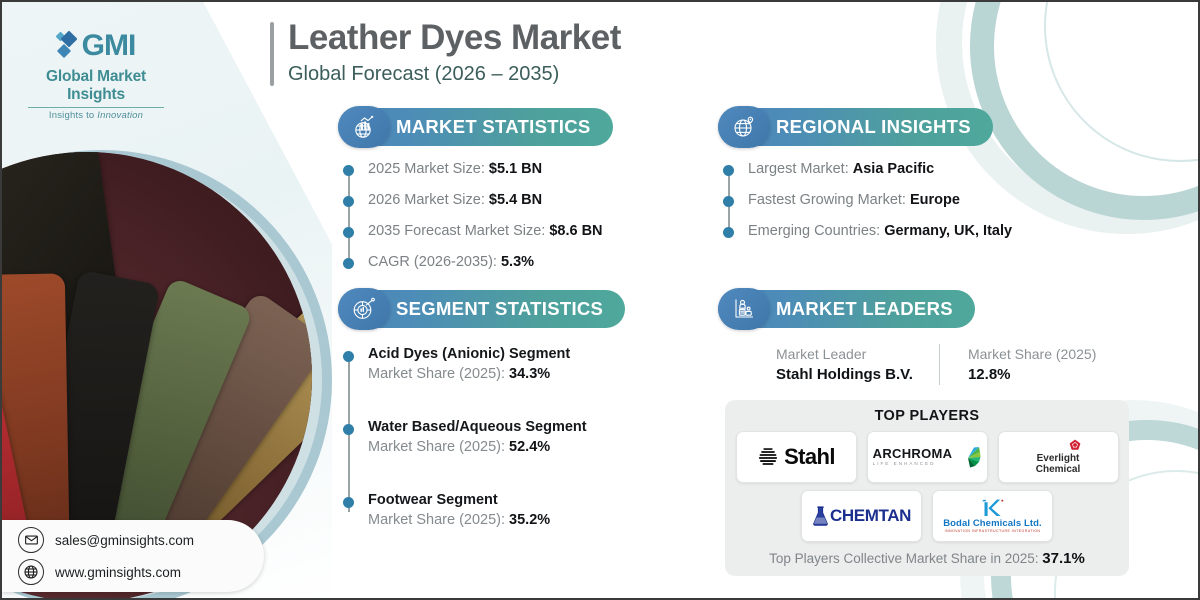 Image resolution: width=1200 pixels, height=600 pixels. I want to click on list-item: 2035 Forecast Market Size: $8.6 BN, so click(491, 231).